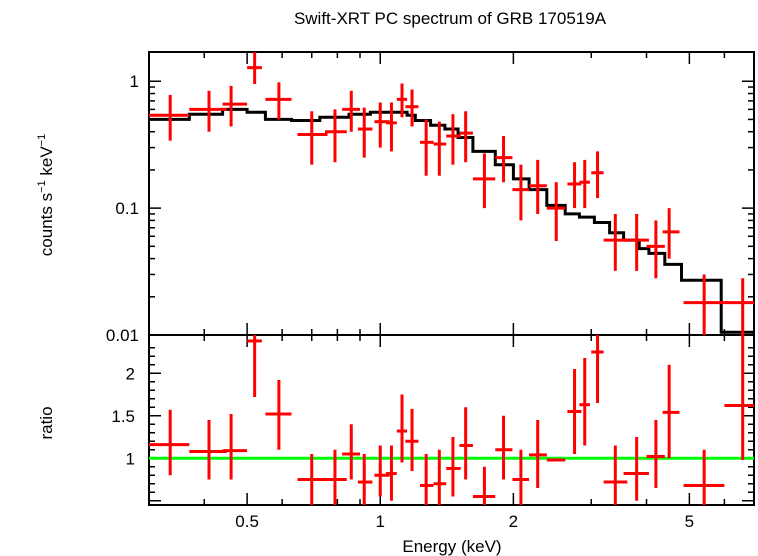  I want to click on x-tick-label: 2, so click(513, 521).